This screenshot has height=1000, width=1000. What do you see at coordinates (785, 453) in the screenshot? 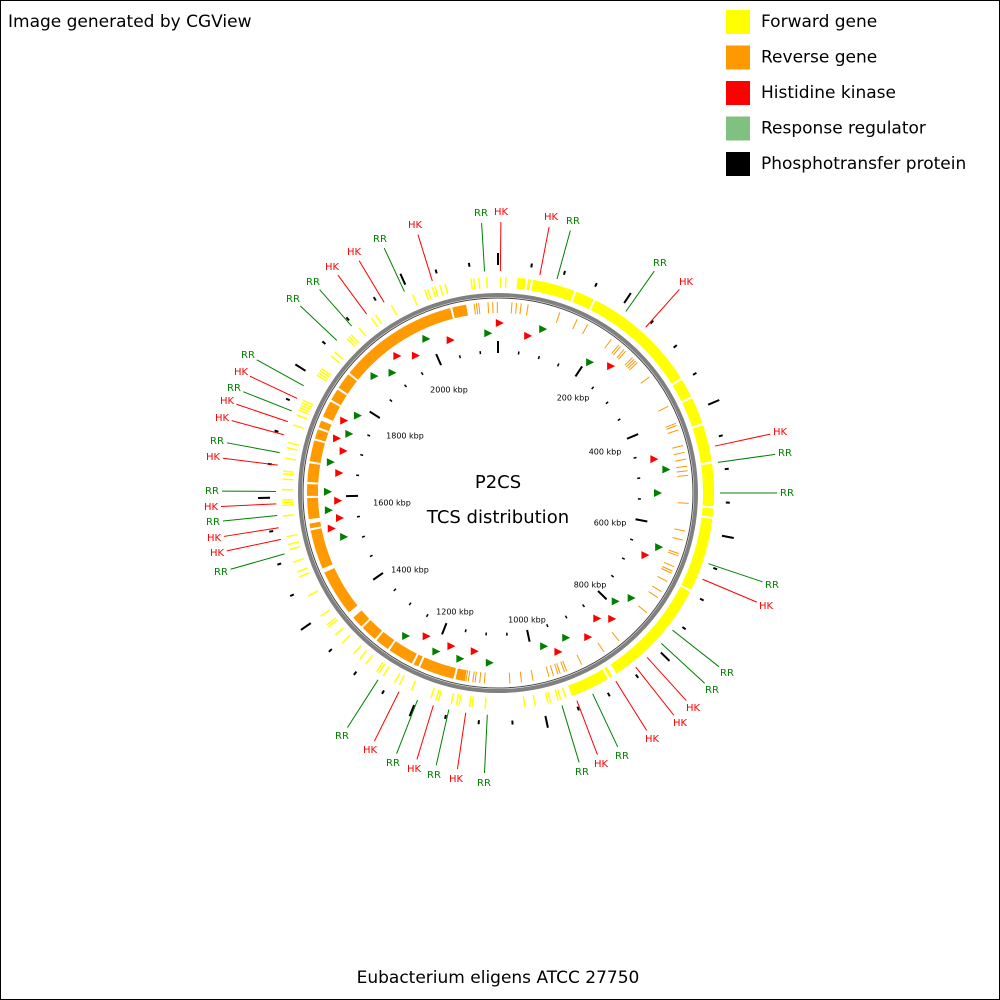
I see `feature-label: RR` at bounding box center [785, 453].